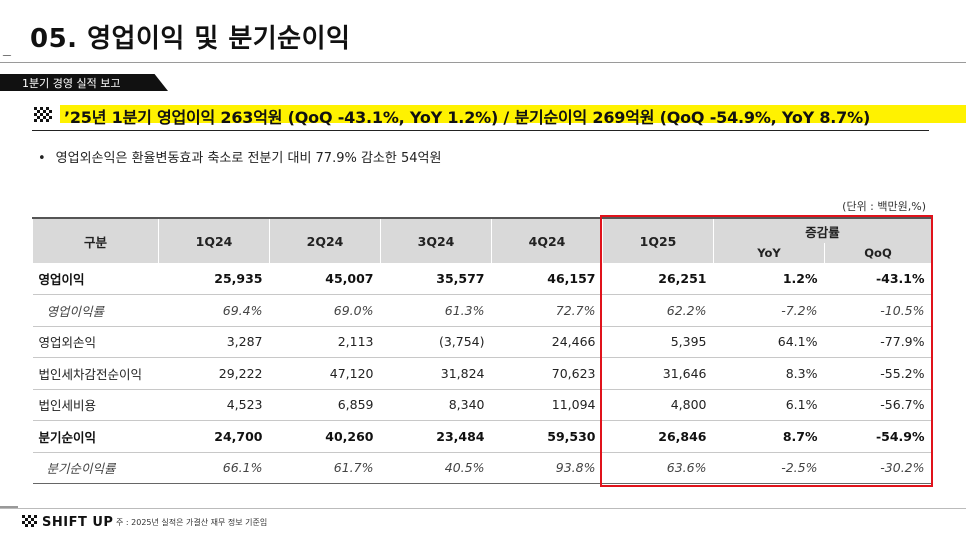 The width and height of the screenshot is (966, 533). Describe the element at coordinates (878, 405) in the screenshot. I see `table-cell: -56.7%` at that location.